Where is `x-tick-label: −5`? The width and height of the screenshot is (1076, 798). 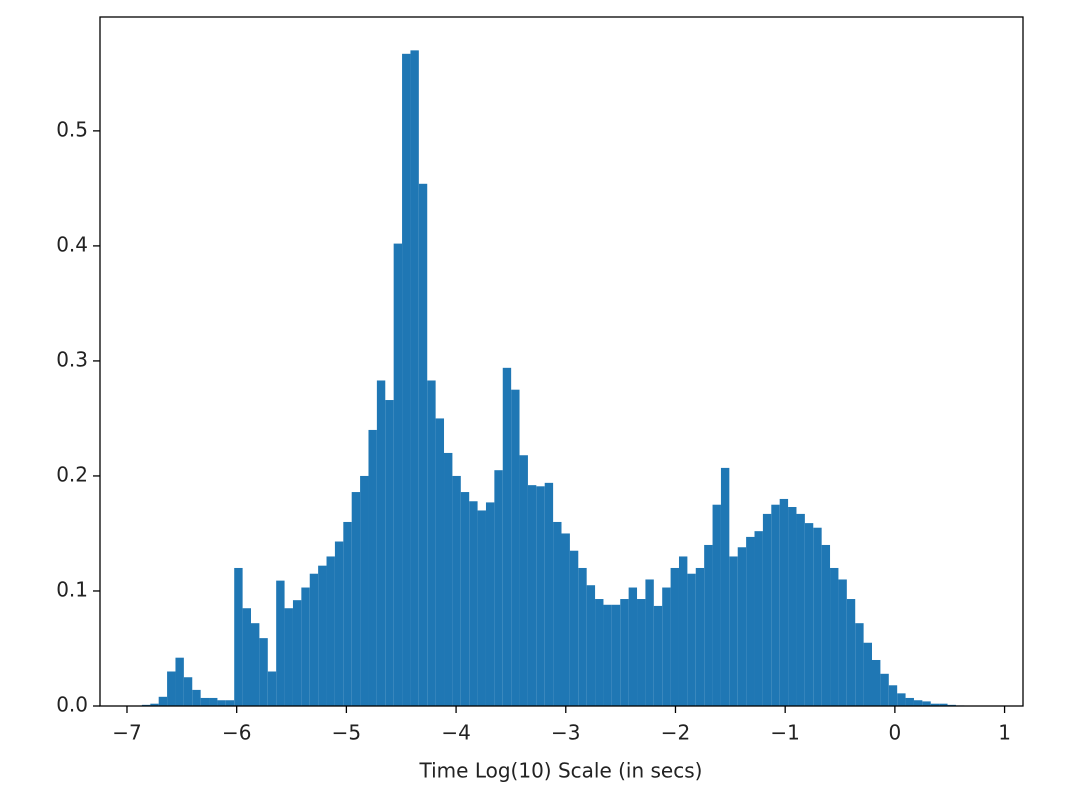 x-tick-label: −5 is located at coordinates (346, 733).